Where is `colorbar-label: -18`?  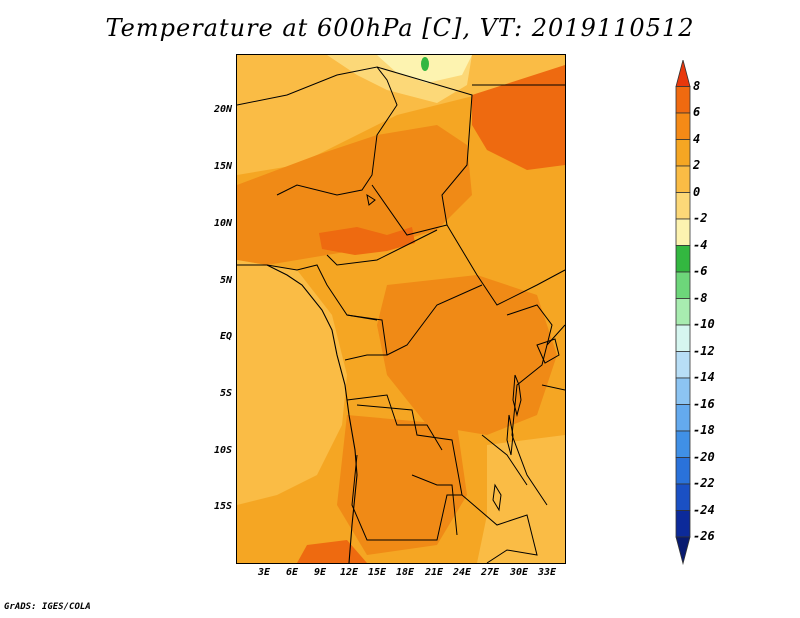 colorbar-label: -18 is located at coordinates (704, 430).